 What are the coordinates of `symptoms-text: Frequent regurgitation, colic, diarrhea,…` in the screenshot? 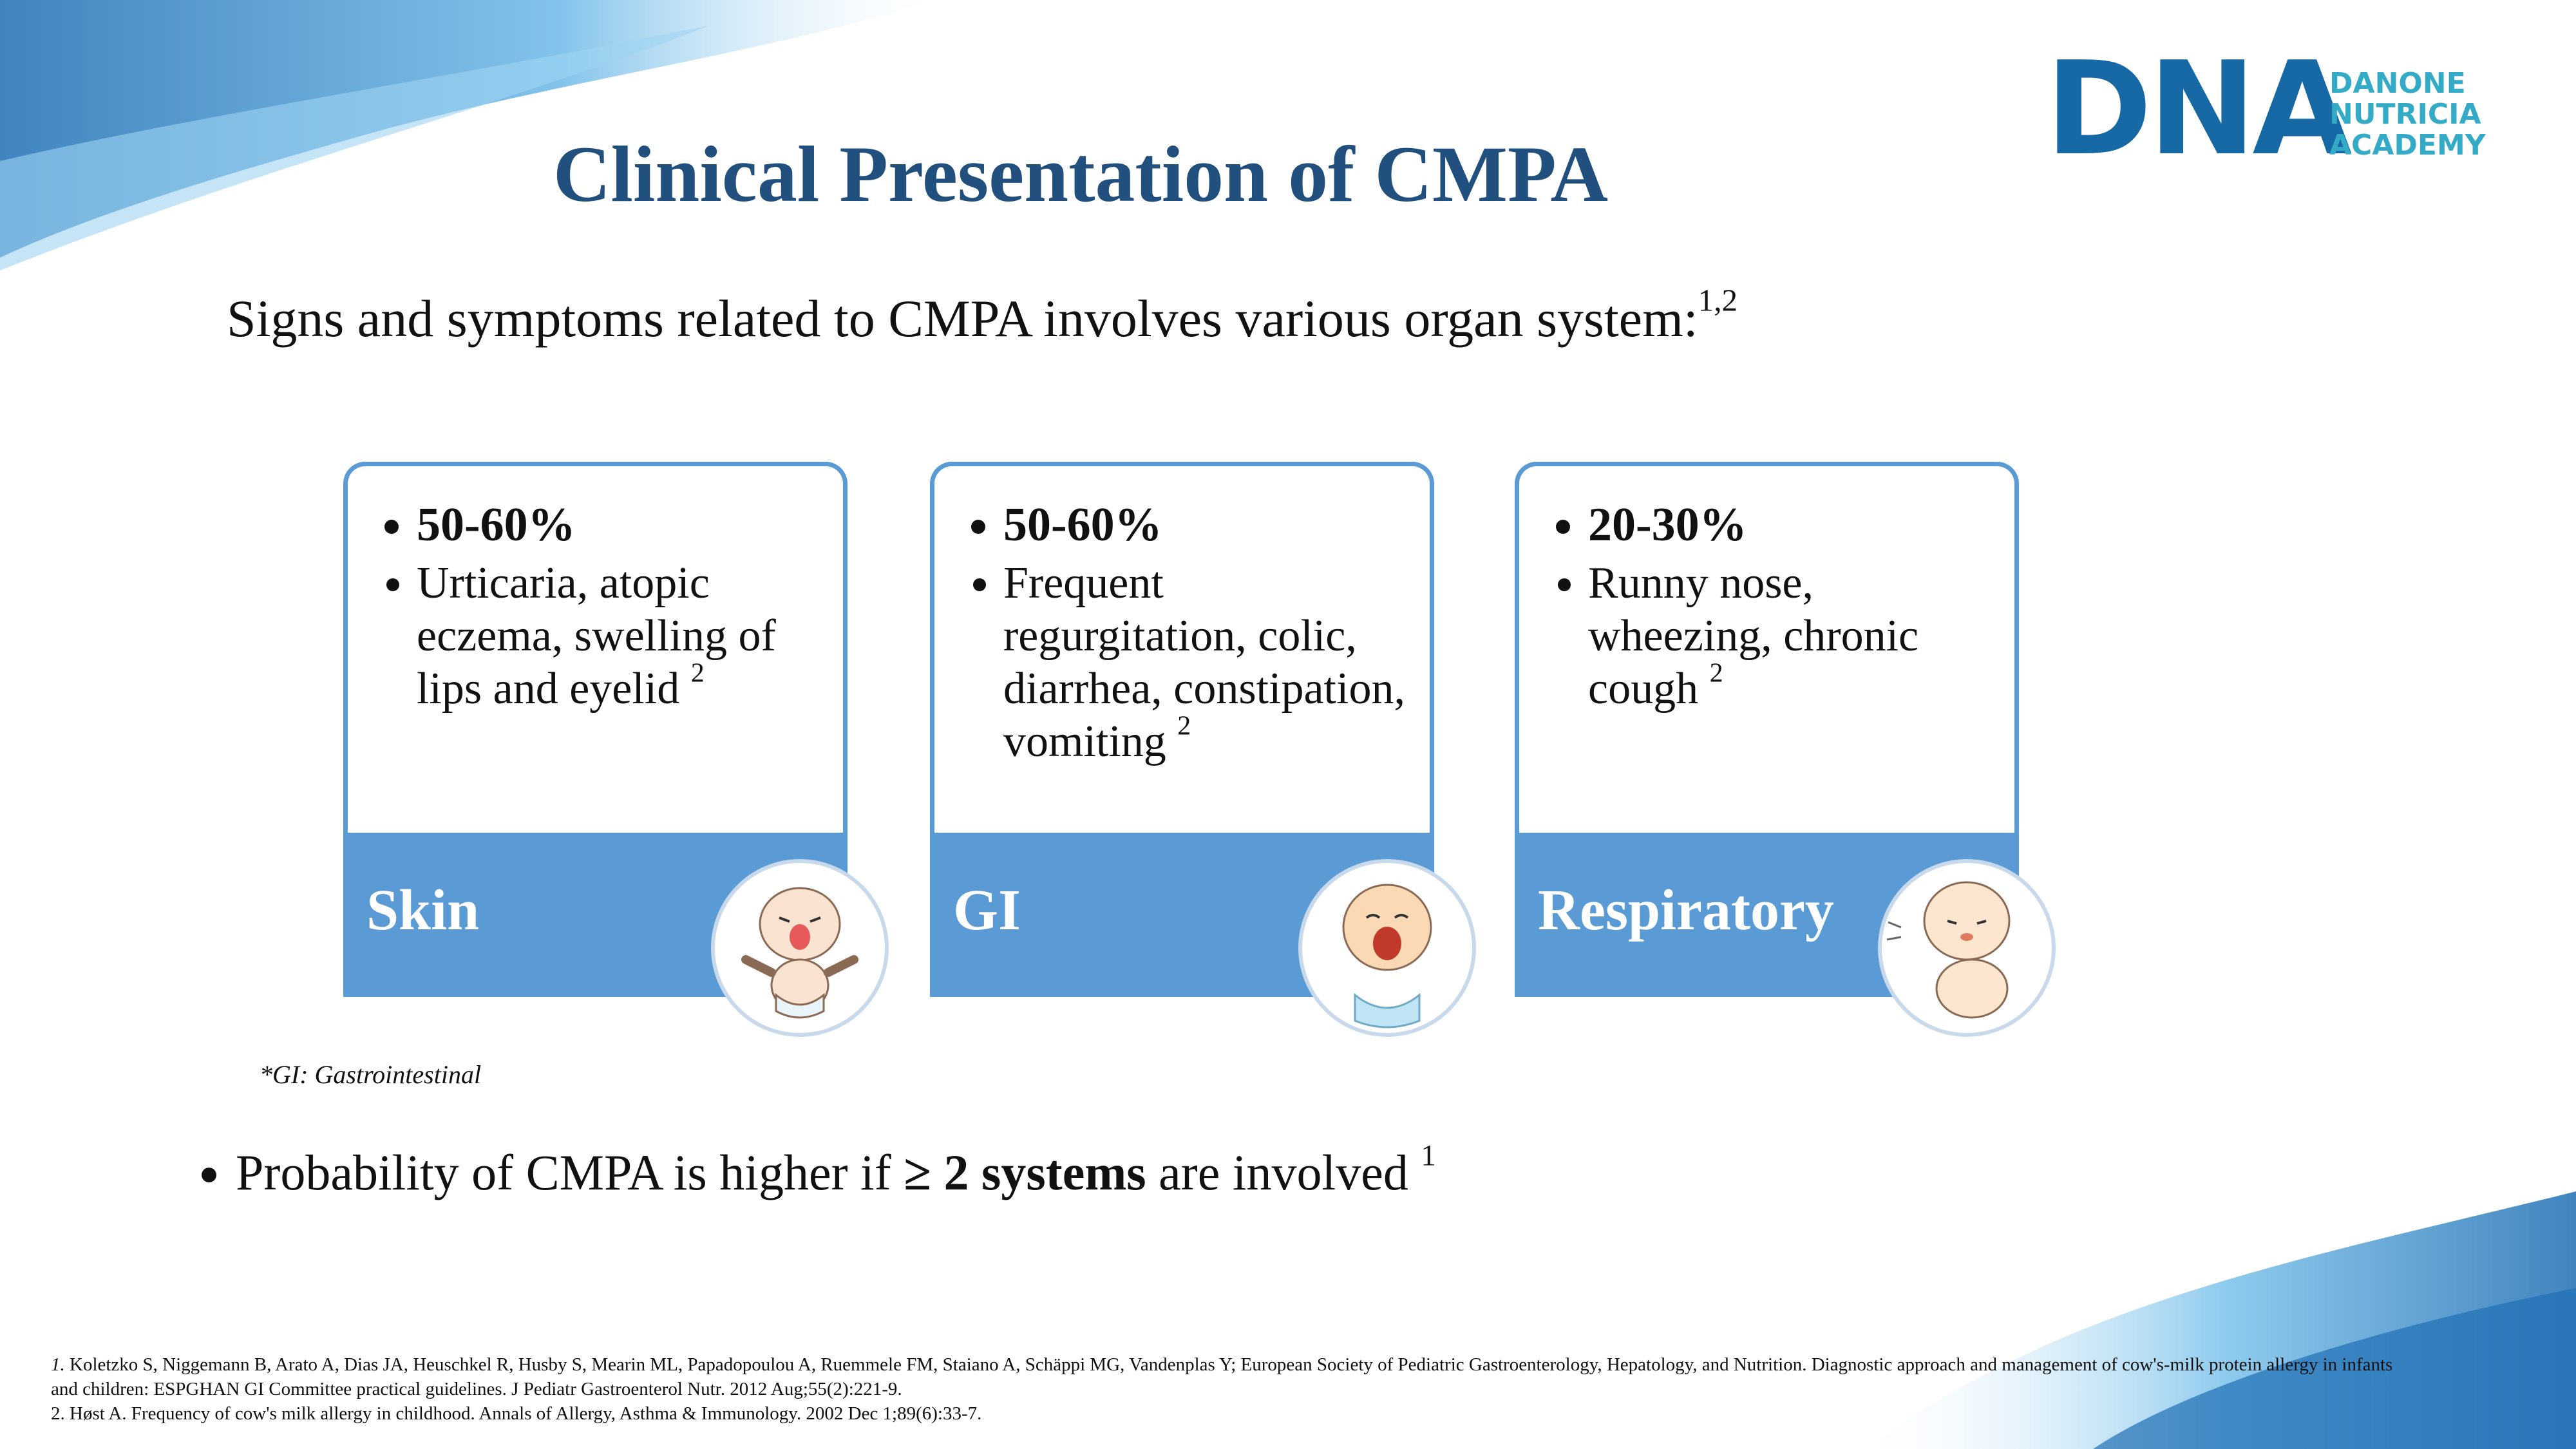 It's located at (1204, 662).